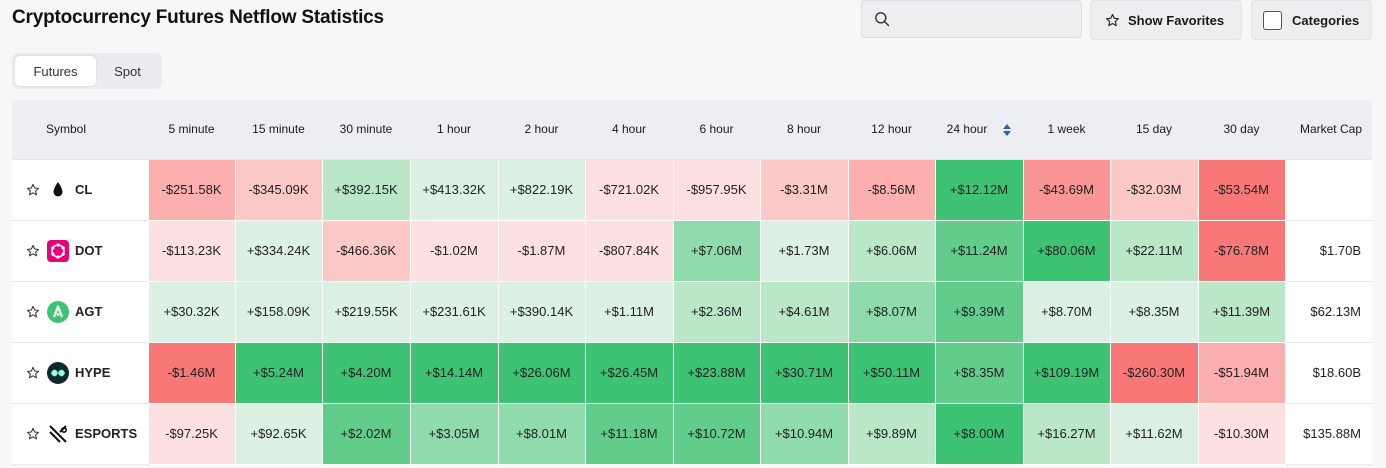 This screenshot has height=468, width=1386. Describe the element at coordinates (454, 189) in the screenshot. I see `netflow-cell: +$413.32K` at that location.